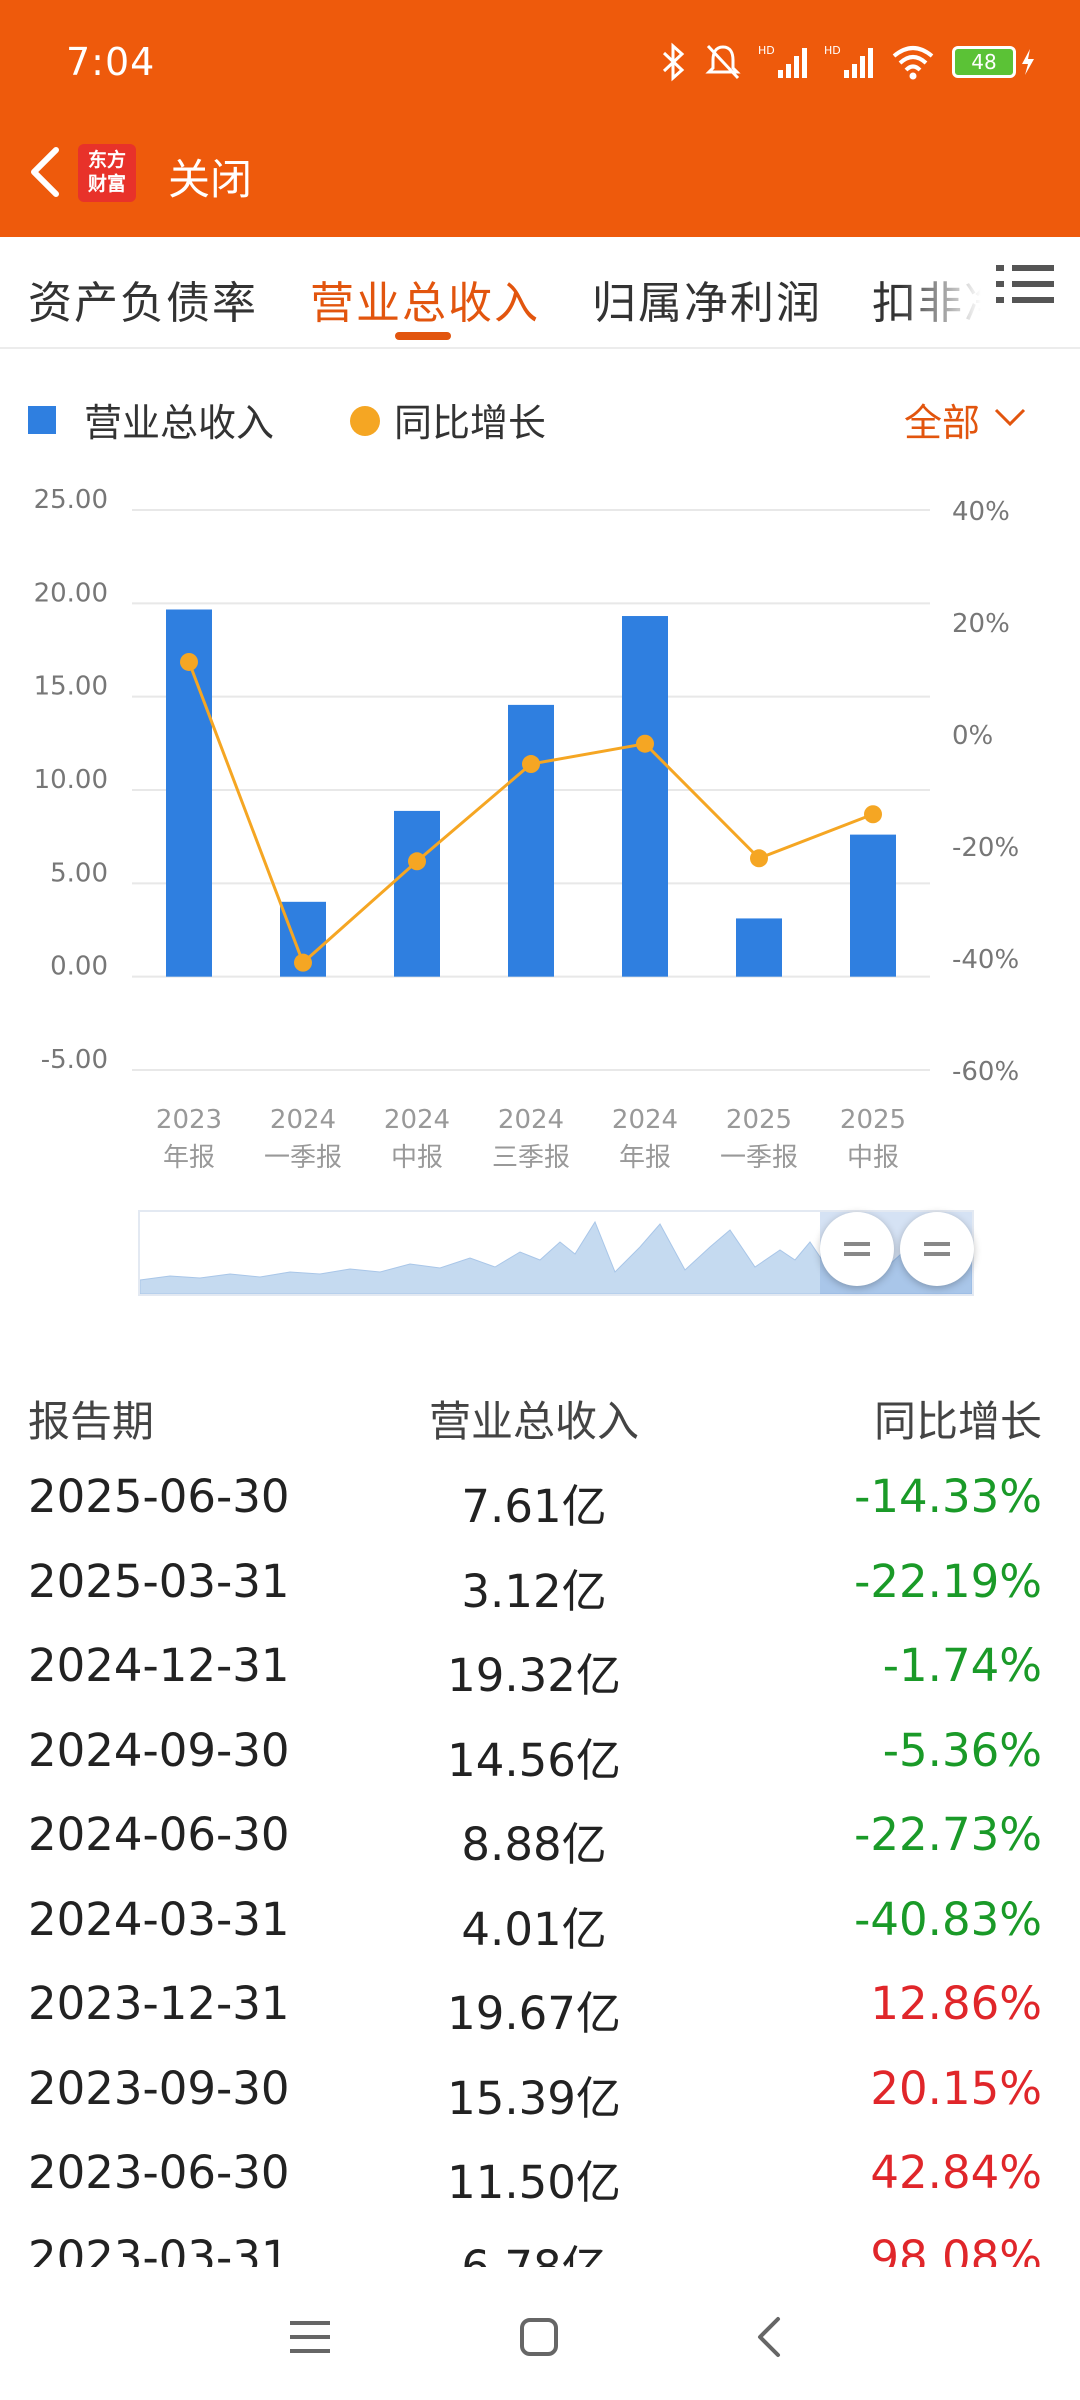 This screenshot has height=2400, width=1080. I want to click on mute-bell-icon, so click(723, 62).